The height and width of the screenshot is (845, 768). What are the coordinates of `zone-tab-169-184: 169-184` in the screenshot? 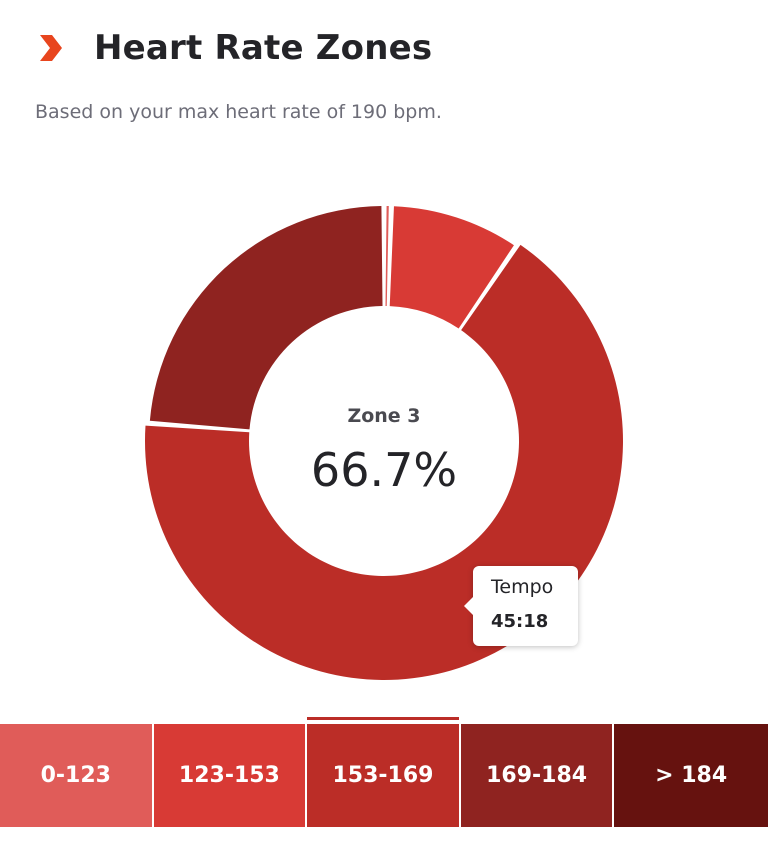 It's located at (536, 775).